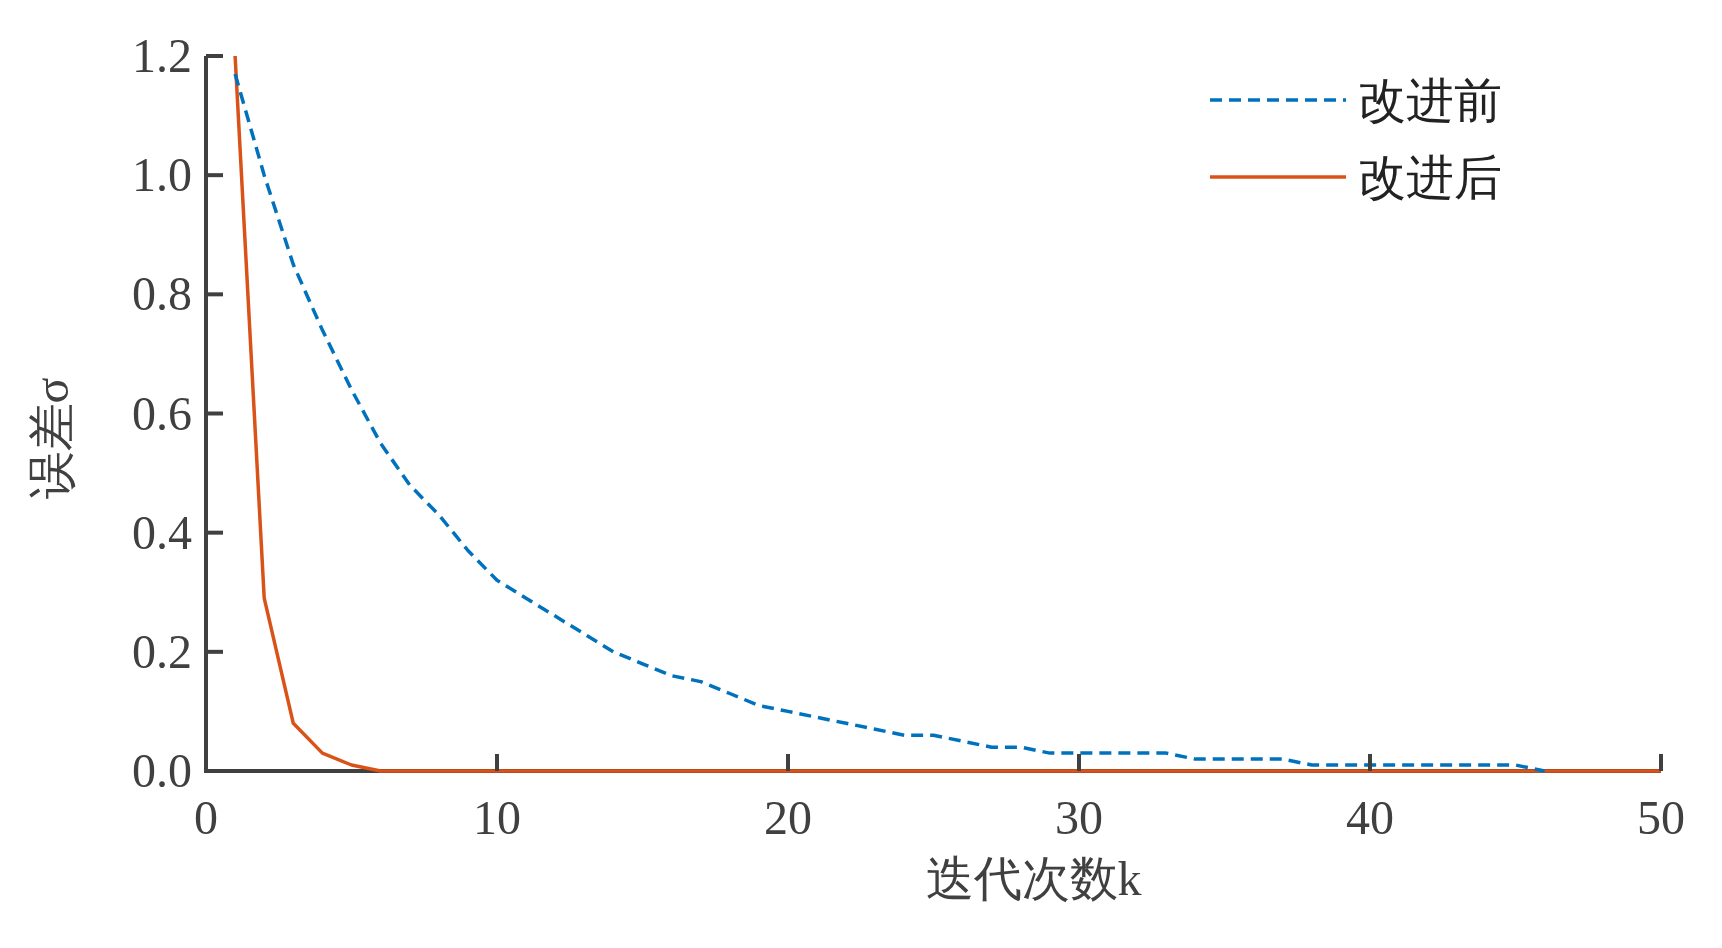 Image resolution: width=1722 pixels, height=948 pixels. Describe the element at coordinates (51, 438) in the screenshot. I see `y-axis-title: 误差σ` at that location.